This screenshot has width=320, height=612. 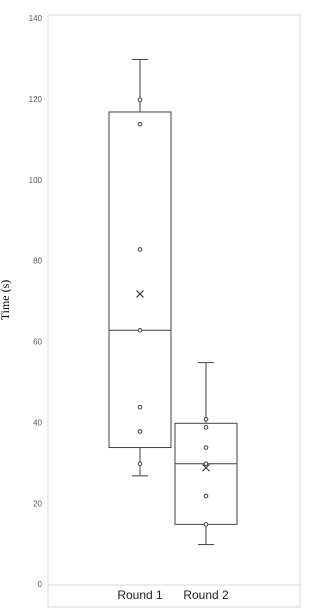 What do you see at coordinates (6, 300) in the screenshot?
I see `y-axis-label: Time (s)` at bounding box center [6, 300].